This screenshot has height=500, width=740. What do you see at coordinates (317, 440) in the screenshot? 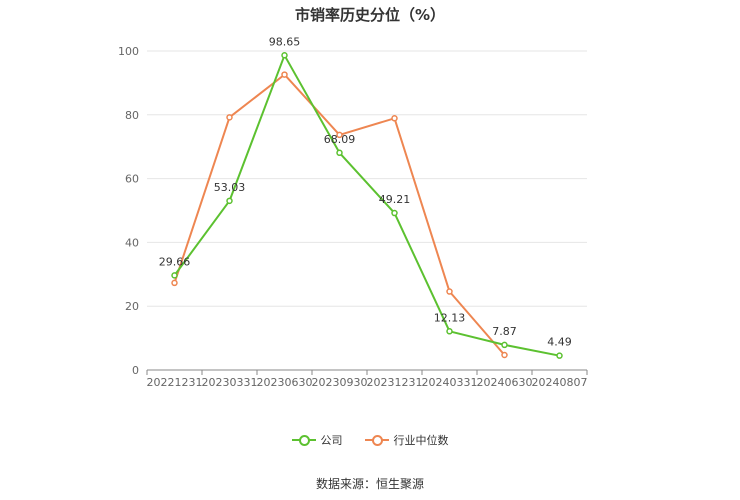
I see `legend-item-company: 公司` at bounding box center [317, 440].